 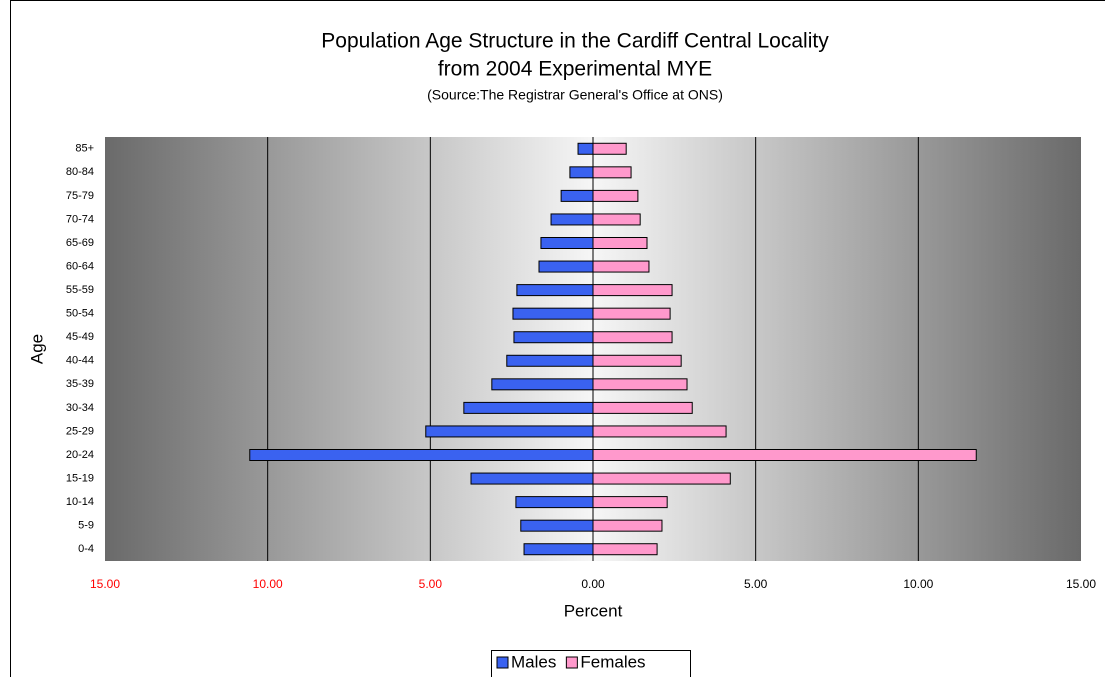 I want to click on y-tick-label: 15-19, so click(x=80, y=478).